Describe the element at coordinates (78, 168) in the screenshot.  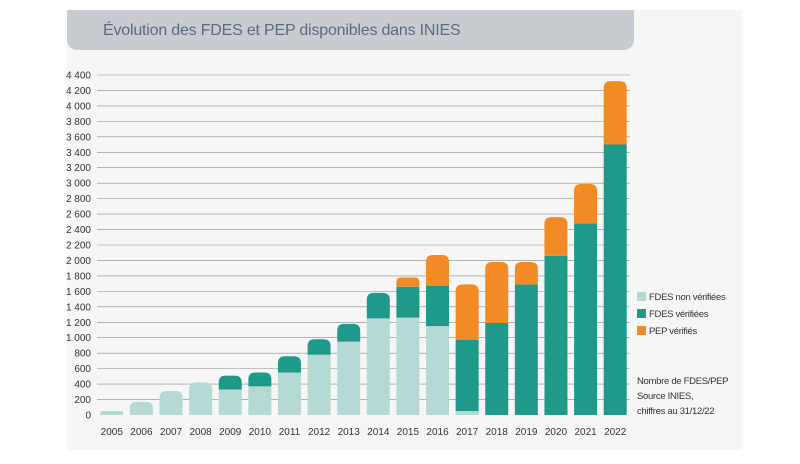
I see `y-tick-label: 3 200` at that location.